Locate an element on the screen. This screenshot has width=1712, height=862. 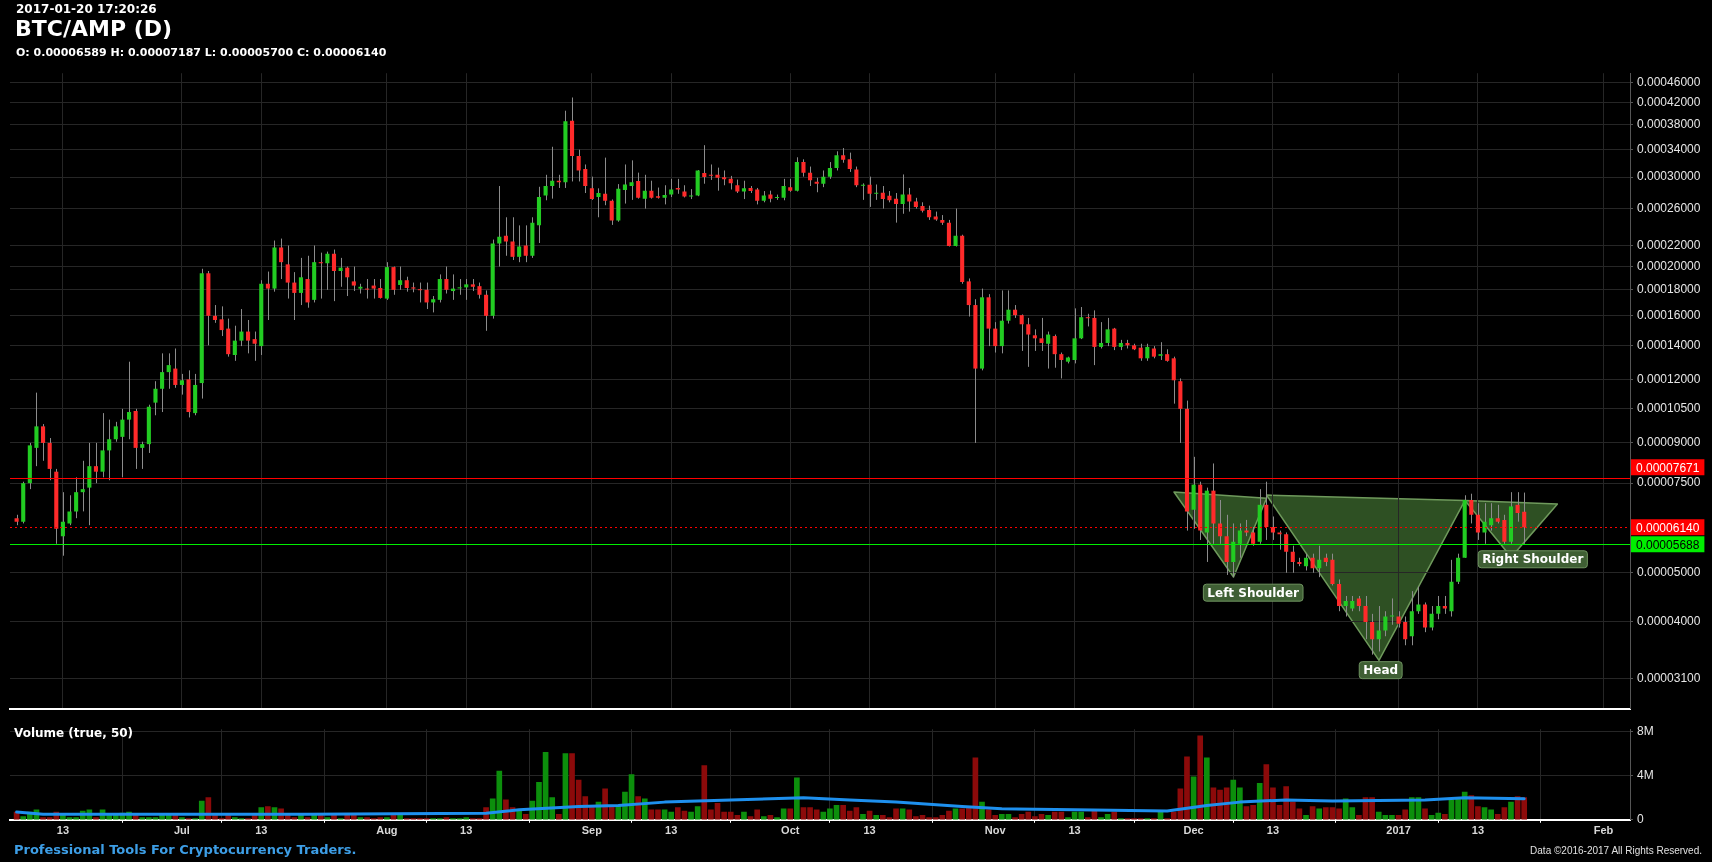
annotation: Right Shoulder is located at coordinates (1533, 559).